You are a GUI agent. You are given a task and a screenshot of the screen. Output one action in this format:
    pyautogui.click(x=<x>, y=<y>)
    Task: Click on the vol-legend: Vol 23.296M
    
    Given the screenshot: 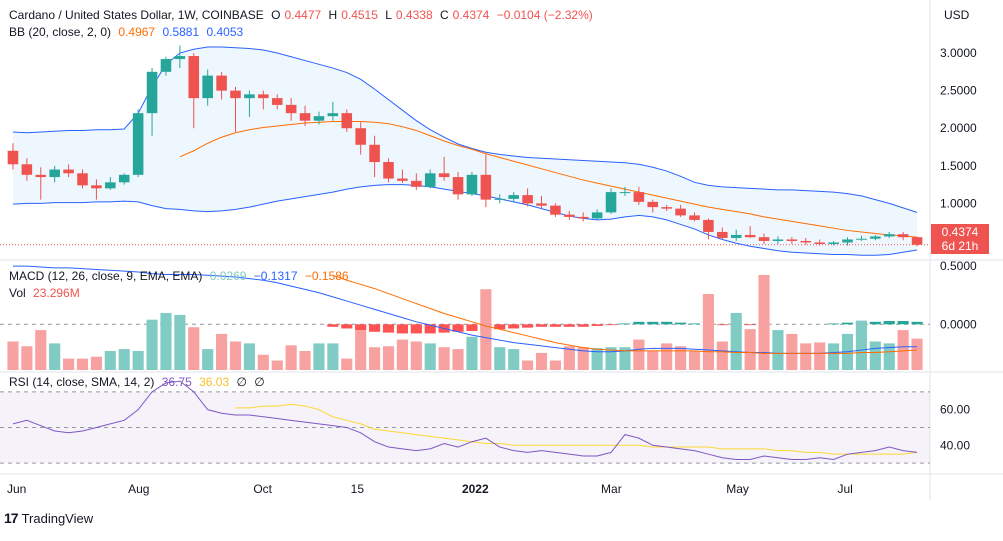 What is the action you would take?
    pyautogui.click(x=46, y=293)
    